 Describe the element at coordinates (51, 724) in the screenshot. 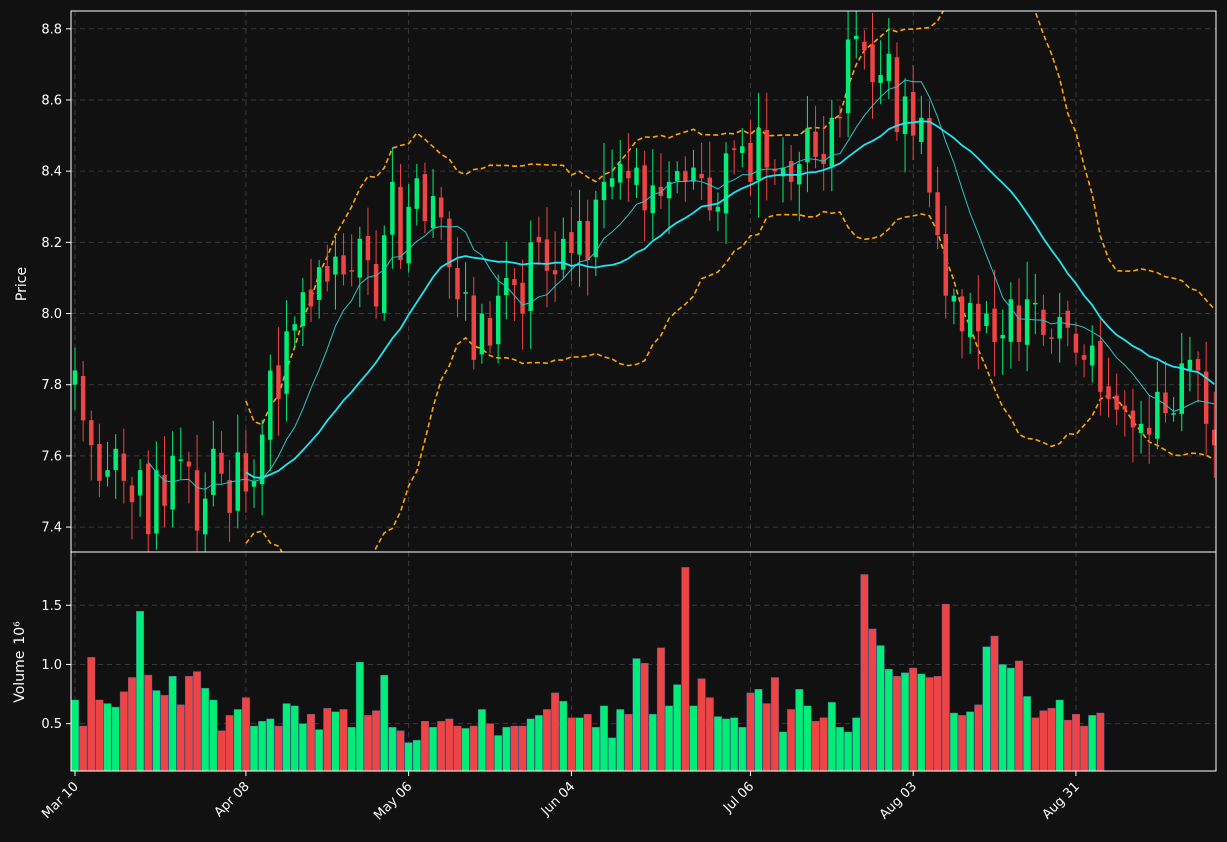

I see `volume-tick-label: 0.5` at that location.